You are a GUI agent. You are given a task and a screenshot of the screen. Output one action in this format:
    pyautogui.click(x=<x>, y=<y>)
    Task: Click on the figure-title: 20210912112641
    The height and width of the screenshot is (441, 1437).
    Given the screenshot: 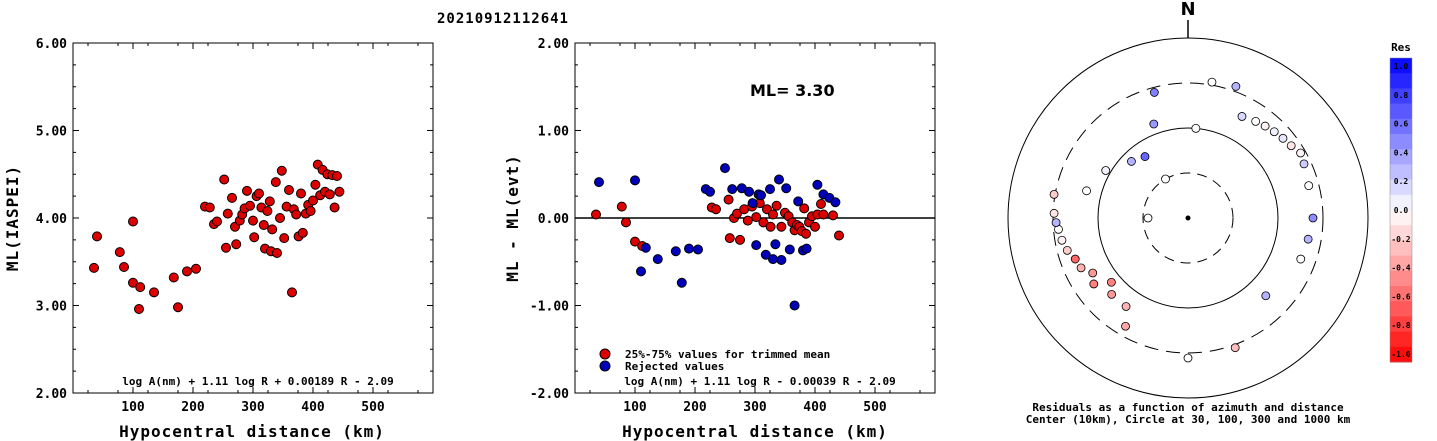 What is the action you would take?
    pyautogui.click(x=503, y=19)
    